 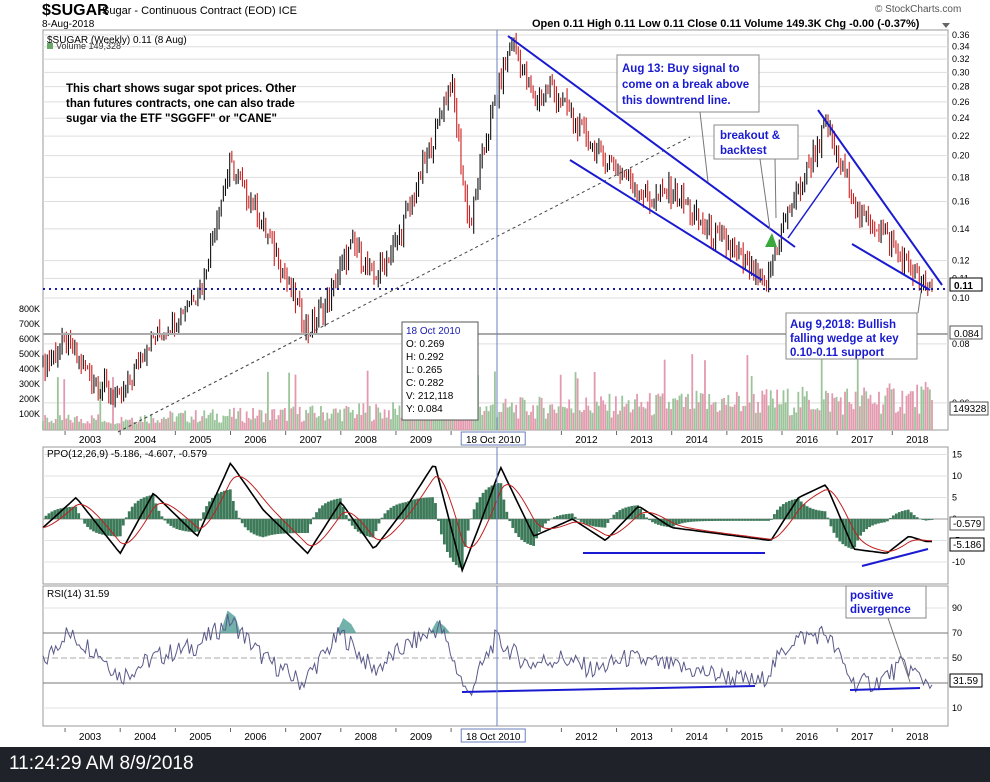 I want to click on year-label: 2006, so click(x=255, y=440).